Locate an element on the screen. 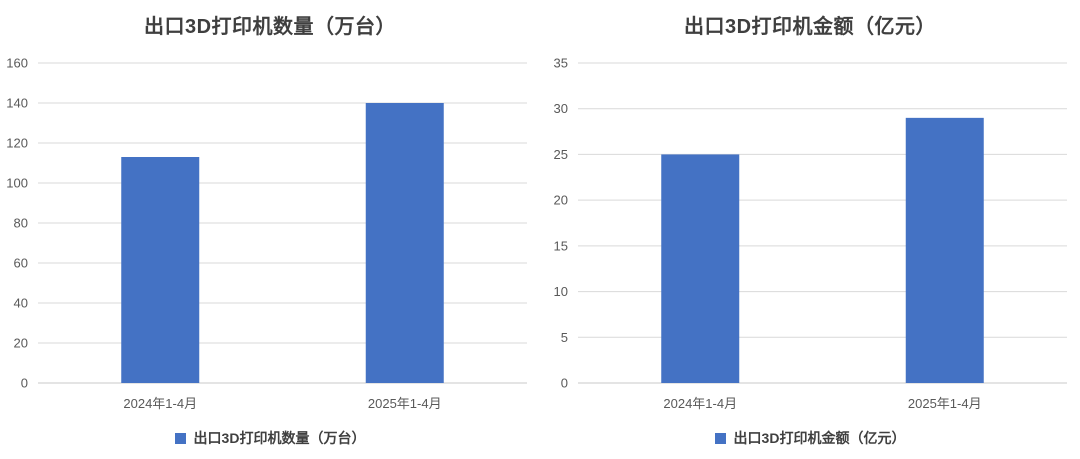 Image resolution: width=1080 pixels, height=459 pixels. y-axis-tick-label: 100 is located at coordinates (17, 183).